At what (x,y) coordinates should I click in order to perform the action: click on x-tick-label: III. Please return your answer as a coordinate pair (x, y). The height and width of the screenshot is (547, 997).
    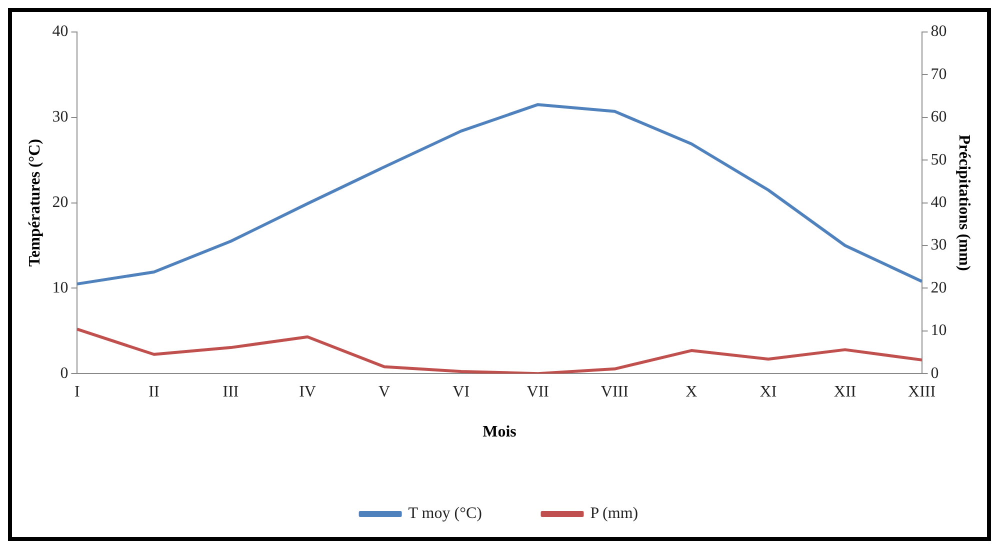
    Looking at the image, I should click on (230, 391).